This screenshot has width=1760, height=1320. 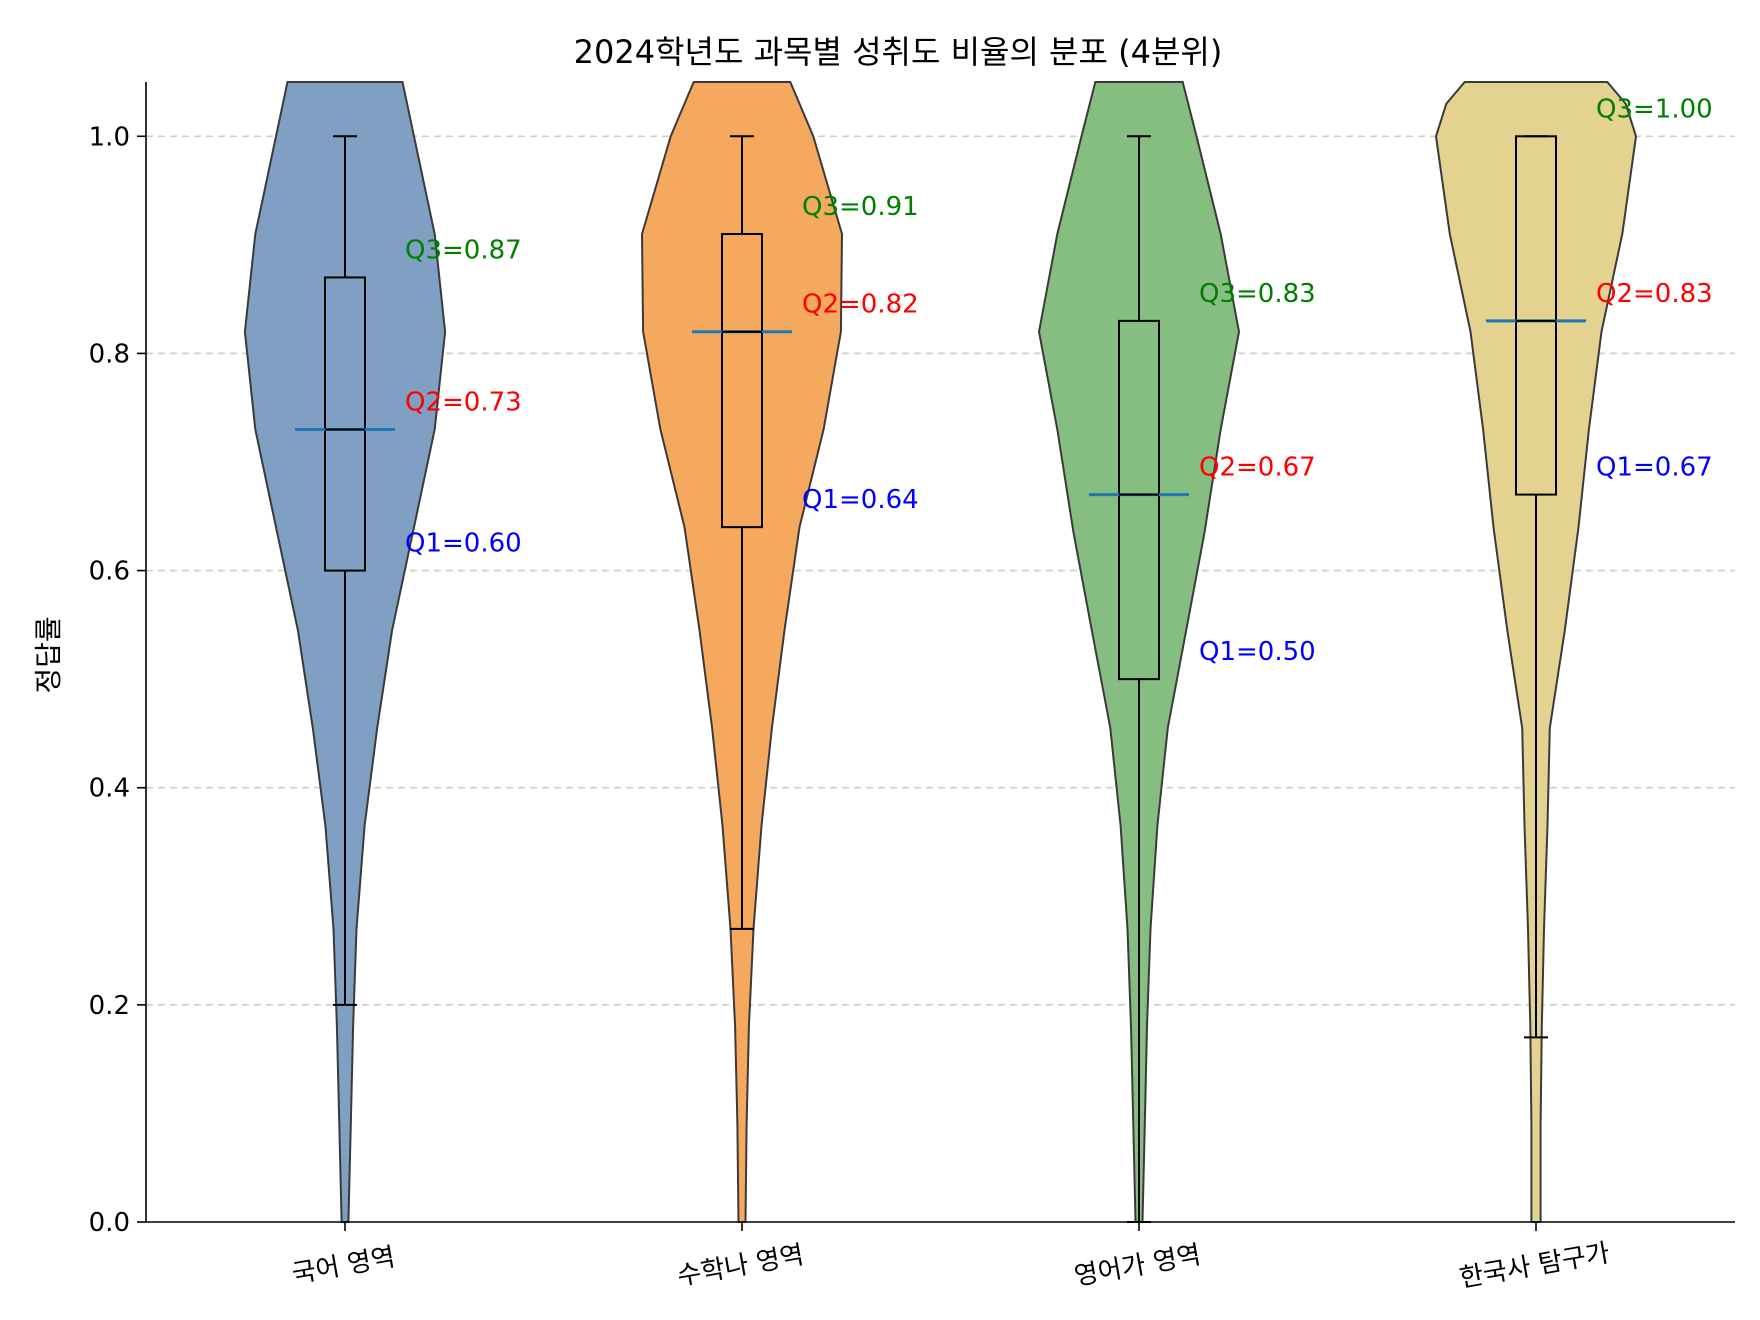 I want to click on y-tick-label: 0.4, so click(x=109, y=789).